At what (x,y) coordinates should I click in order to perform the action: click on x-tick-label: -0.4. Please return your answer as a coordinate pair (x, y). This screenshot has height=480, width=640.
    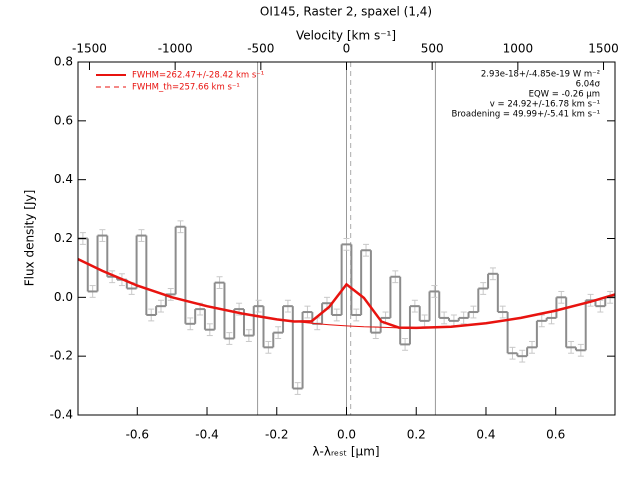
    Looking at the image, I should click on (206, 435).